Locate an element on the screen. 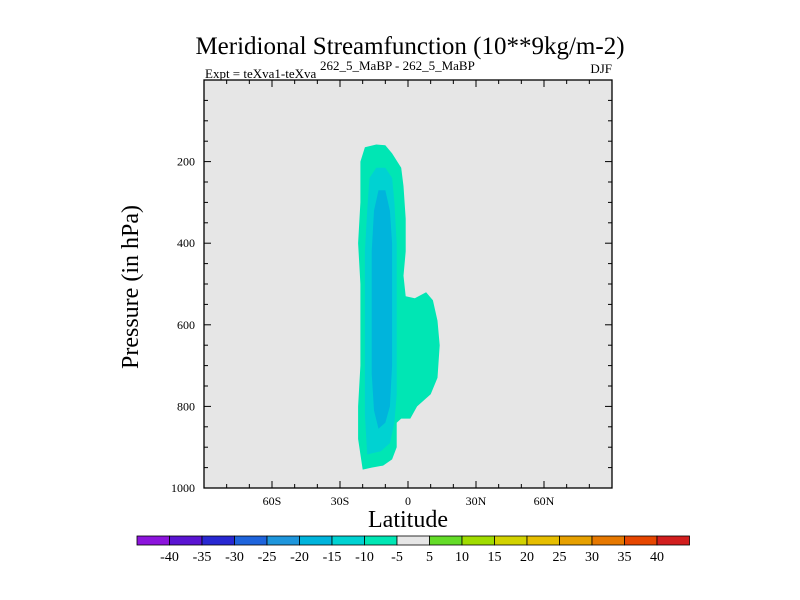 The width and height of the screenshot is (800, 600). colorbar-label: 10 is located at coordinates (462, 557).